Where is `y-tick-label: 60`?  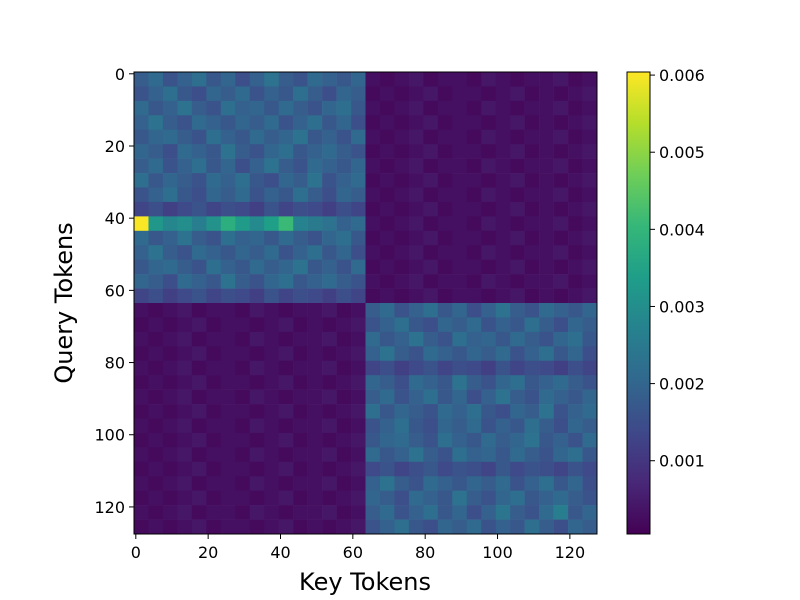
y-tick-label: 60 is located at coordinates (115, 290).